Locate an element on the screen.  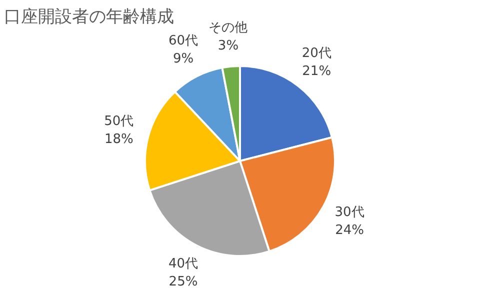
slice-label: その他 is located at coordinates (228, 28).